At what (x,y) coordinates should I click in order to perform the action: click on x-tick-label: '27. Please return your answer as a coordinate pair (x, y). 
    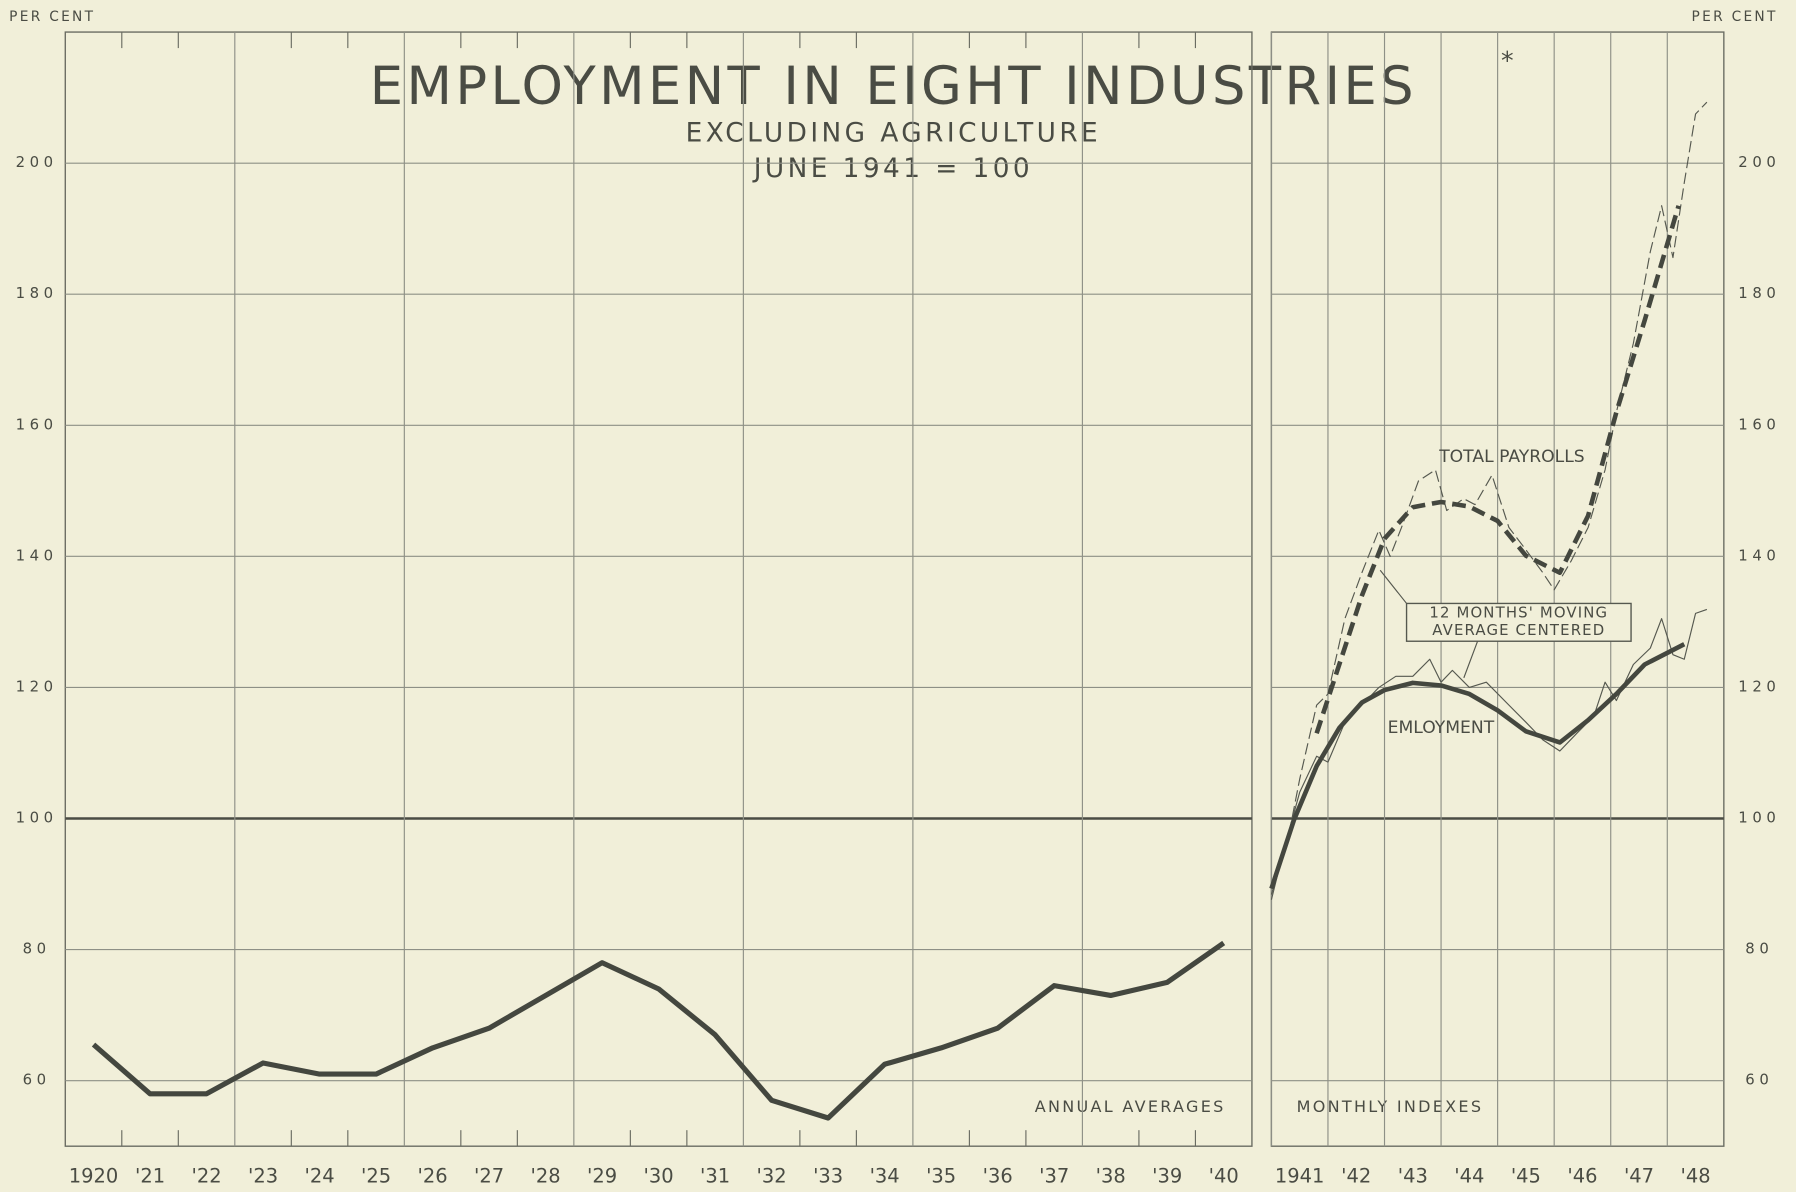
    Looking at the image, I should click on (489, 1176).